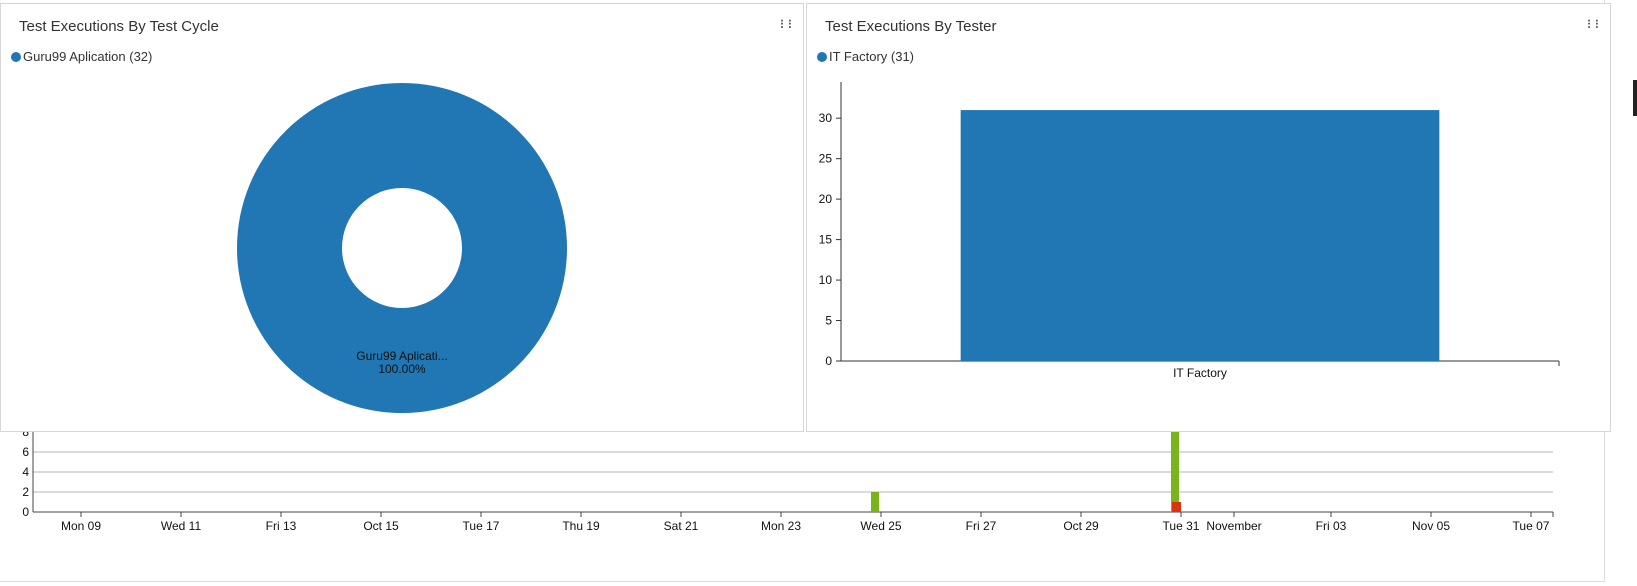 This screenshot has height=586, width=1637. I want to click on donut-chart: Guru99 Aplicati...100.00%, so click(401, 248).